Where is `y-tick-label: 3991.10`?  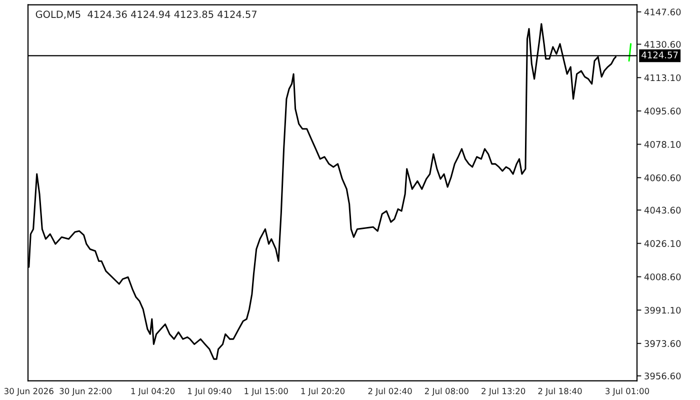 y-tick-label: 3991.10 is located at coordinates (662, 310).